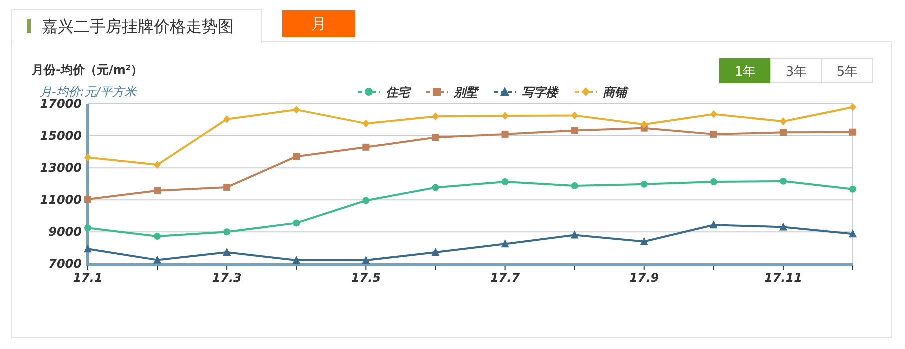 The height and width of the screenshot is (349, 905). What do you see at coordinates (319, 24) in the screenshot?
I see `text: 月` at bounding box center [319, 24].